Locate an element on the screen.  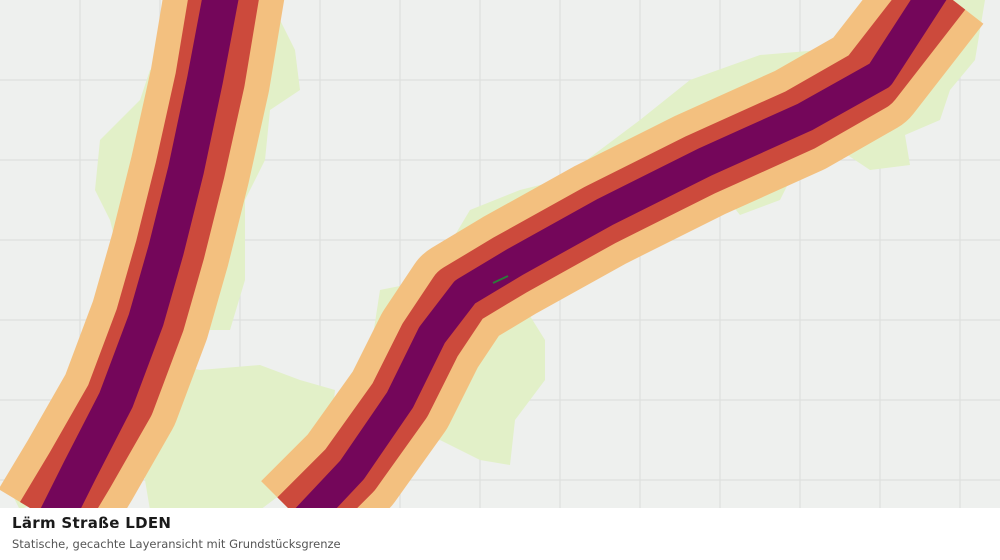
legend-title: Lärm Straße LDEN is located at coordinates (92, 523).